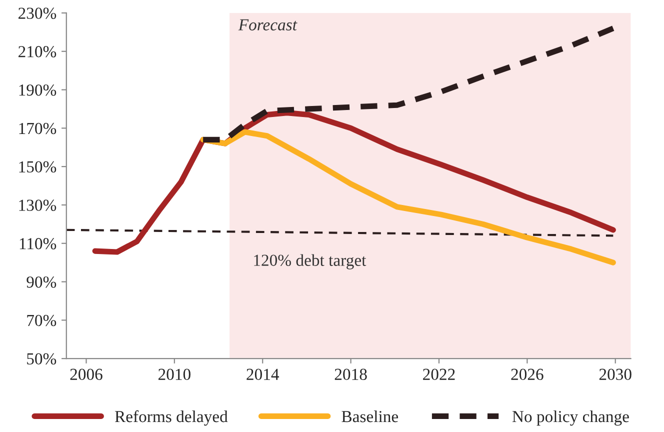  What do you see at coordinates (171, 418) in the screenshot?
I see `legend-label: Reforms delayed` at bounding box center [171, 418].